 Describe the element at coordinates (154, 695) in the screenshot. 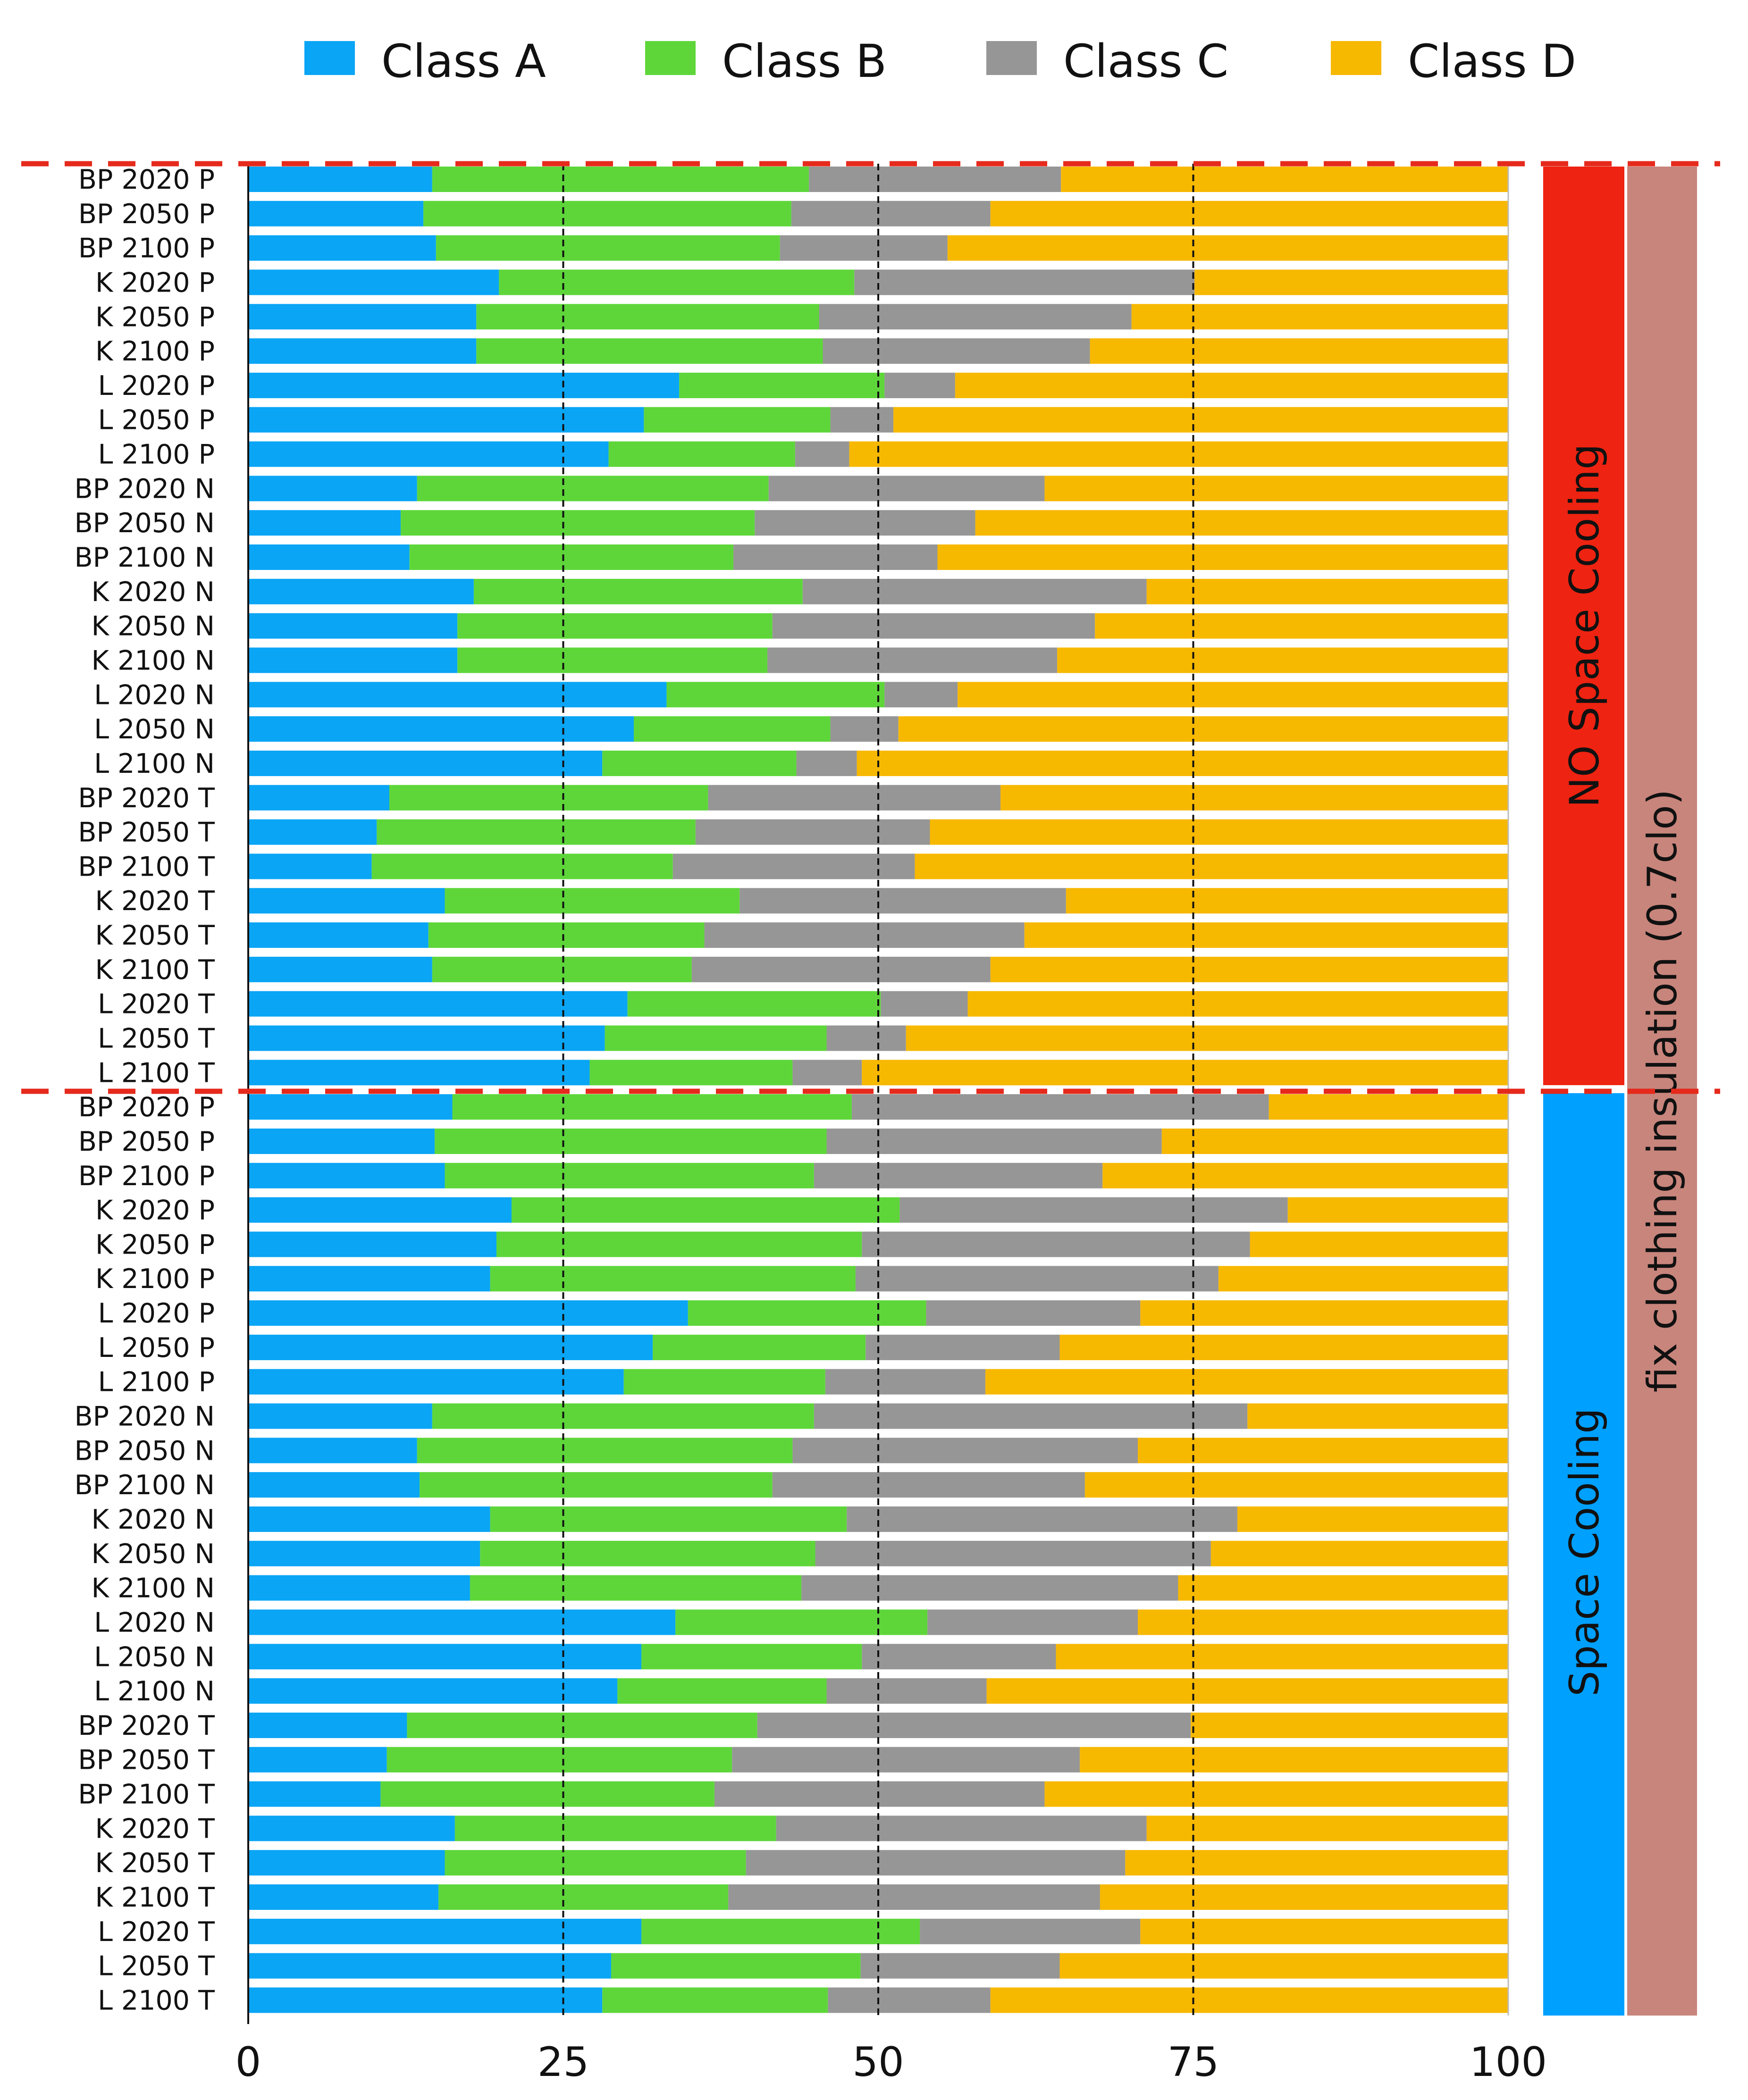

I see `row-label: L 2020 N` at that location.